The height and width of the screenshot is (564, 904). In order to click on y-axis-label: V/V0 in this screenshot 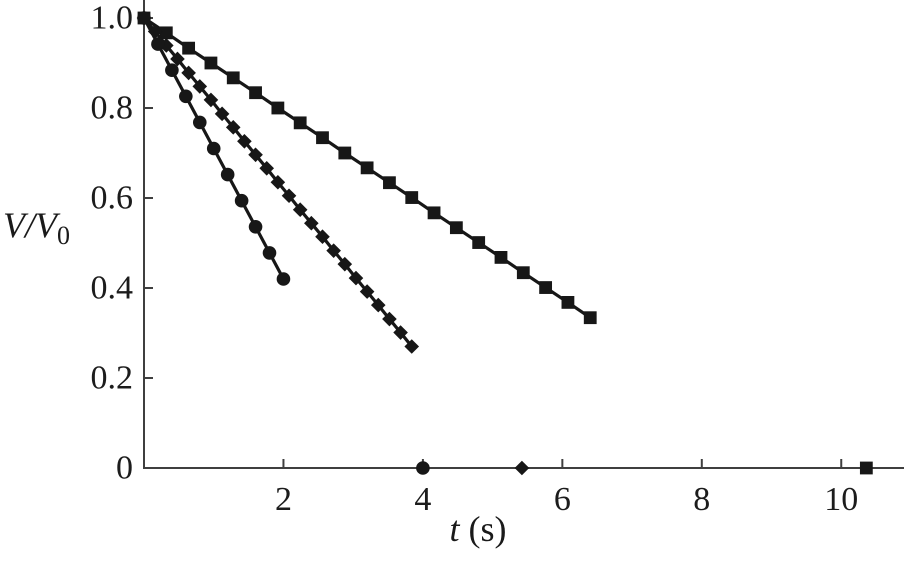, I will do `click(36, 227)`.